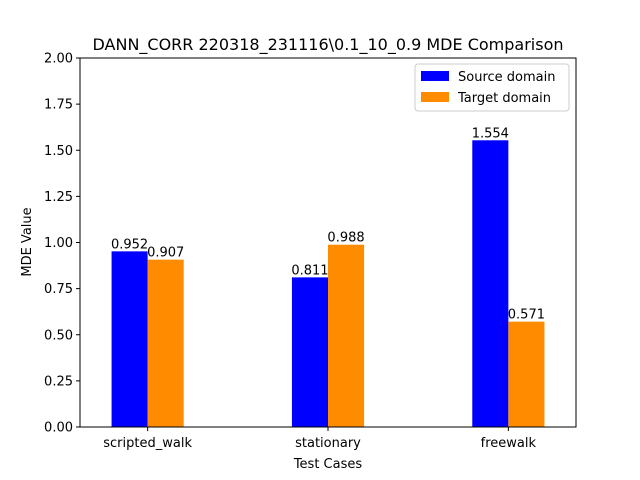  Describe the element at coordinates (58, 197) in the screenshot. I see `y-tick-label: 1.25` at that location.